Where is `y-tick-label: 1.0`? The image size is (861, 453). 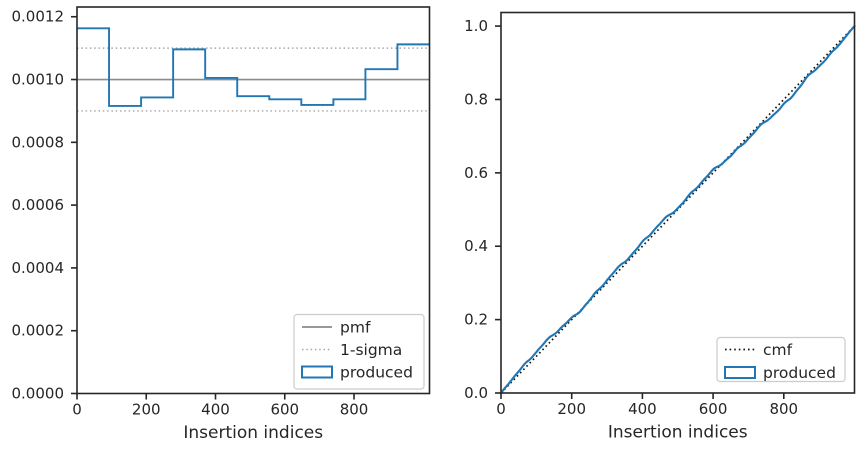 y-tick-label: 1.0 is located at coordinates (476, 26).